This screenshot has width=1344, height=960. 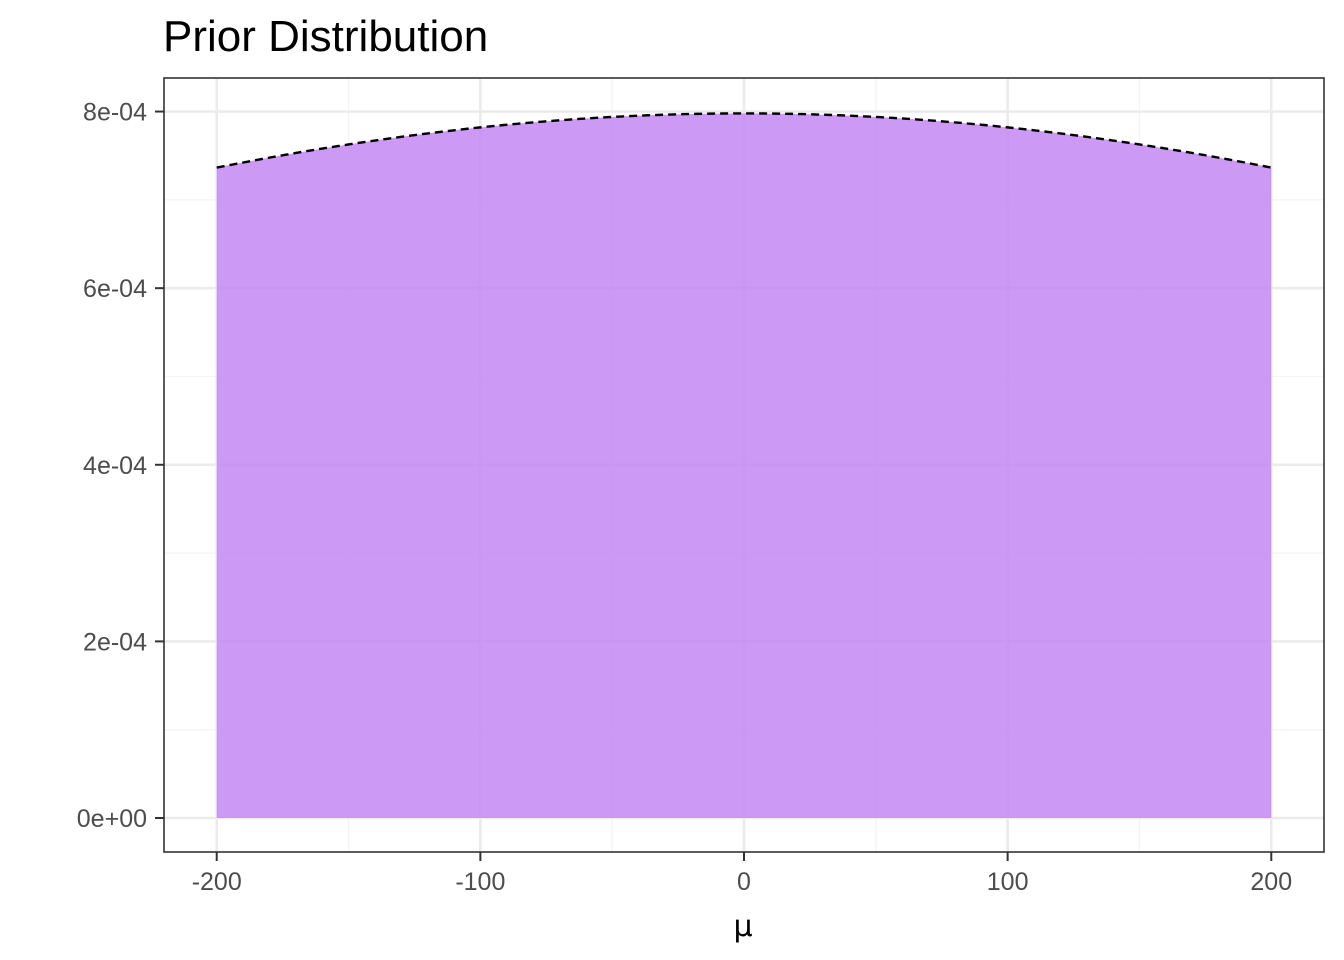 I want to click on y-tick-label: 4e-04, so click(x=115, y=466).